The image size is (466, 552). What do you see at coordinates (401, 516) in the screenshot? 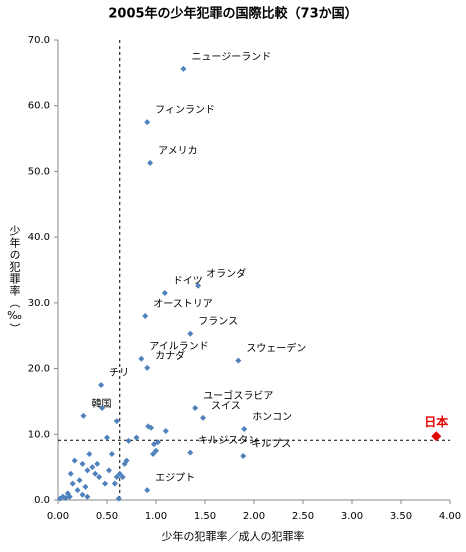
I see `x-tick-label: 3.50` at bounding box center [401, 516].